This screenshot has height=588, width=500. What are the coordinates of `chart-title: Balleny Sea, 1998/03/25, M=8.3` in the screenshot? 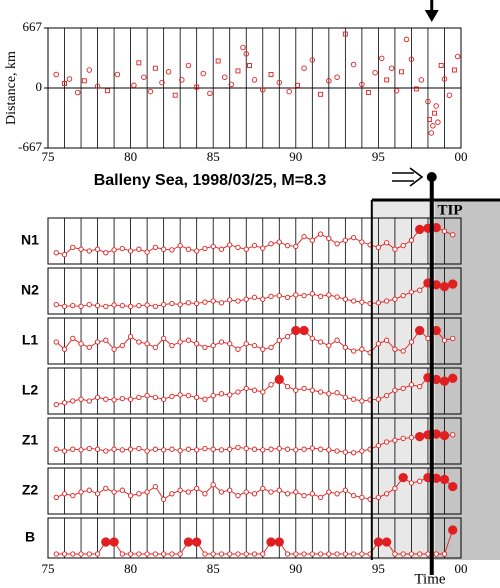 It's located at (210, 180).